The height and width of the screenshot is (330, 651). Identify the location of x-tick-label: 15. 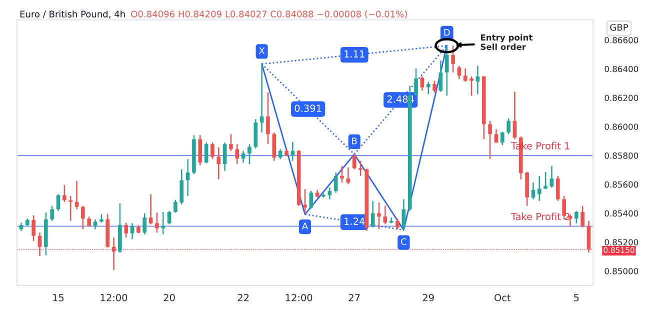
(58, 298).